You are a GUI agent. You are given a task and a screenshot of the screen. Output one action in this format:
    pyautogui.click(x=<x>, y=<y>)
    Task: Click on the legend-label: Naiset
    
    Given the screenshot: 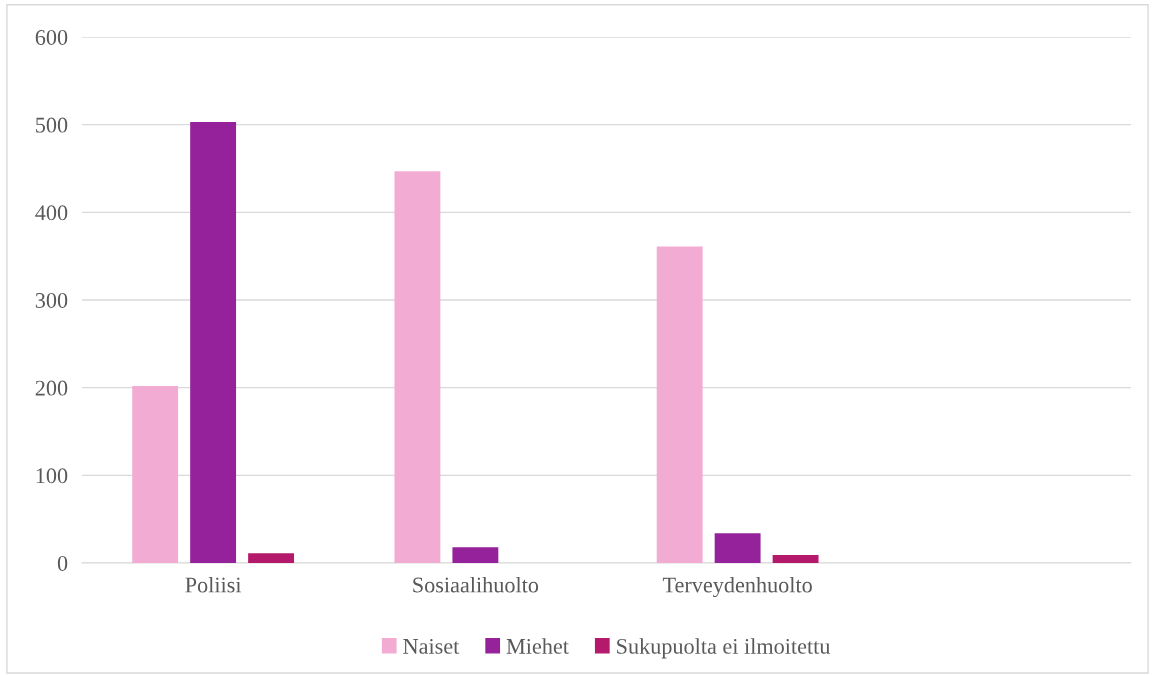 What is the action you would take?
    pyautogui.click(x=431, y=646)
    